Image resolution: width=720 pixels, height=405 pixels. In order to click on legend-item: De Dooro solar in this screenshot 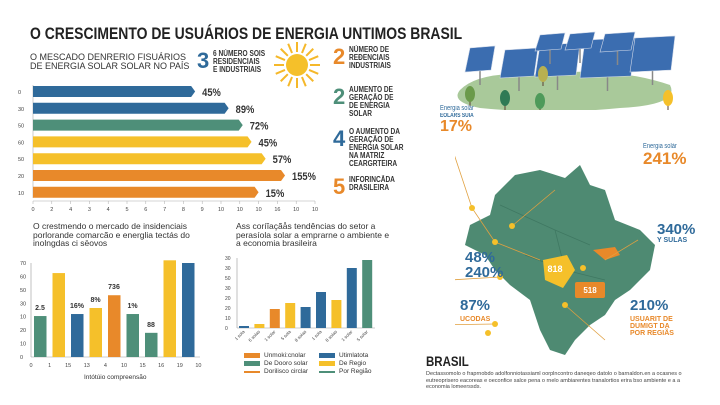, I will do `click(281, 363)`.